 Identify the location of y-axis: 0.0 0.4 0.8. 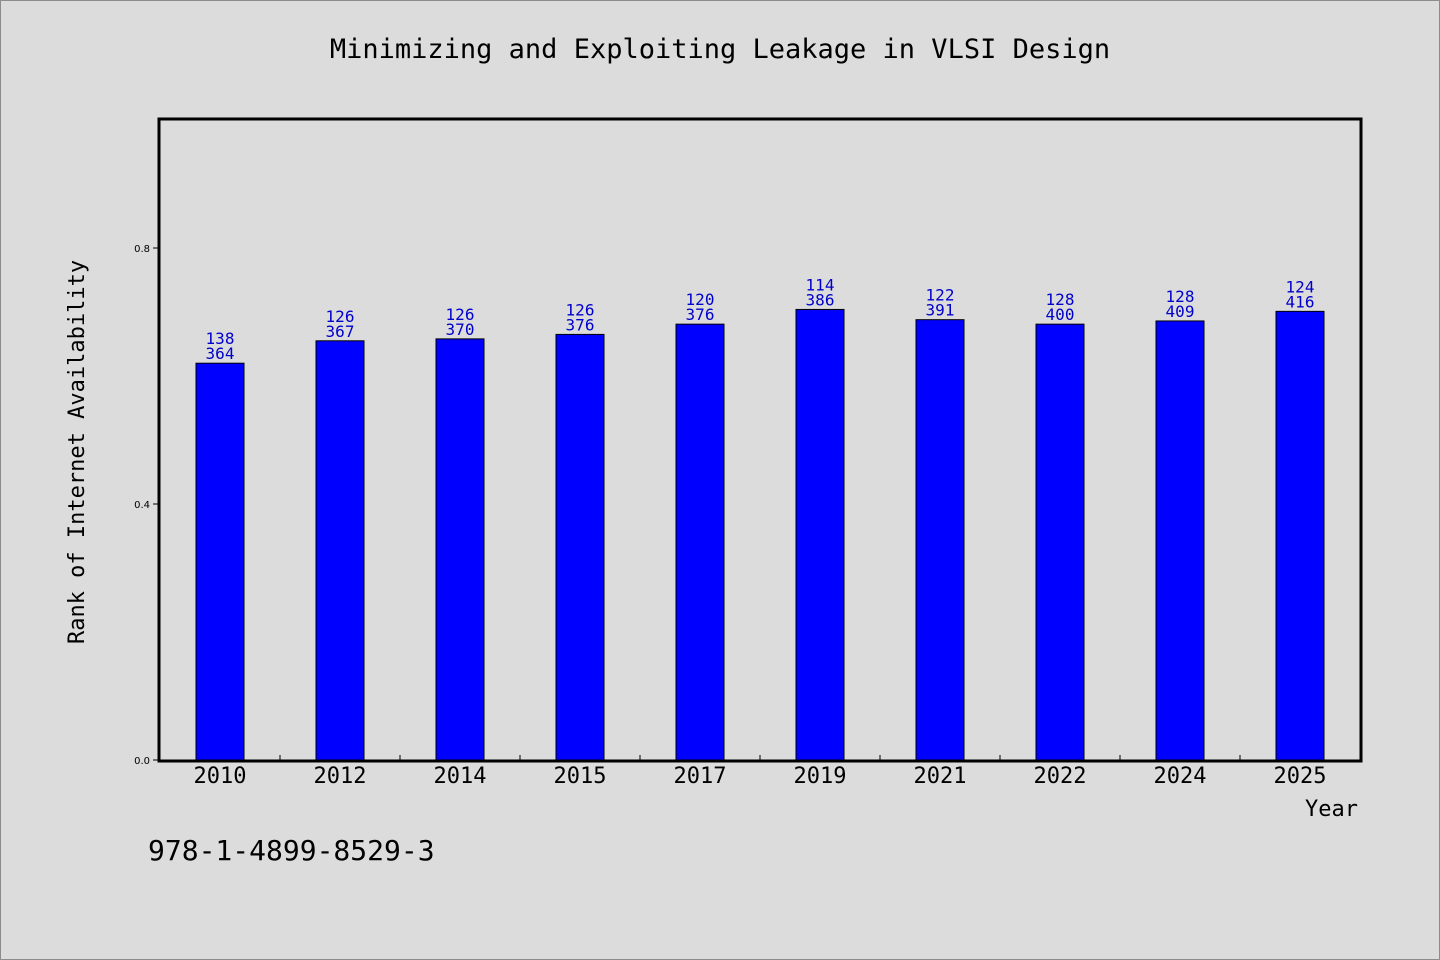
(147, 505).